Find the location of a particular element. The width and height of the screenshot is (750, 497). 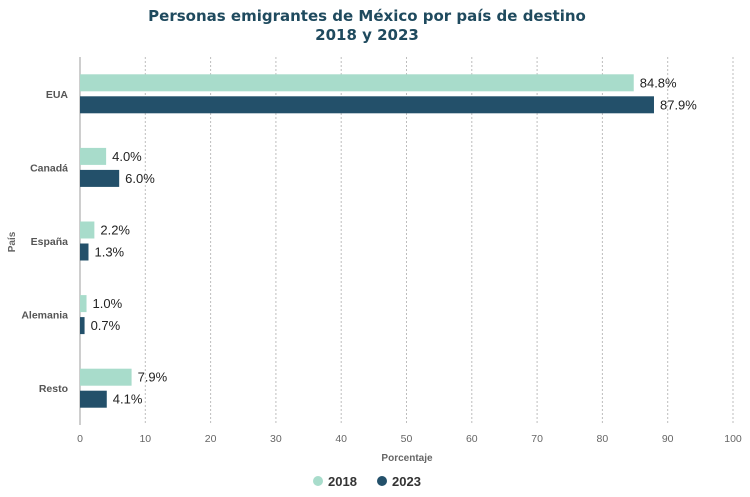

x-tick-label: 50 is located at coordinates (407, 439).